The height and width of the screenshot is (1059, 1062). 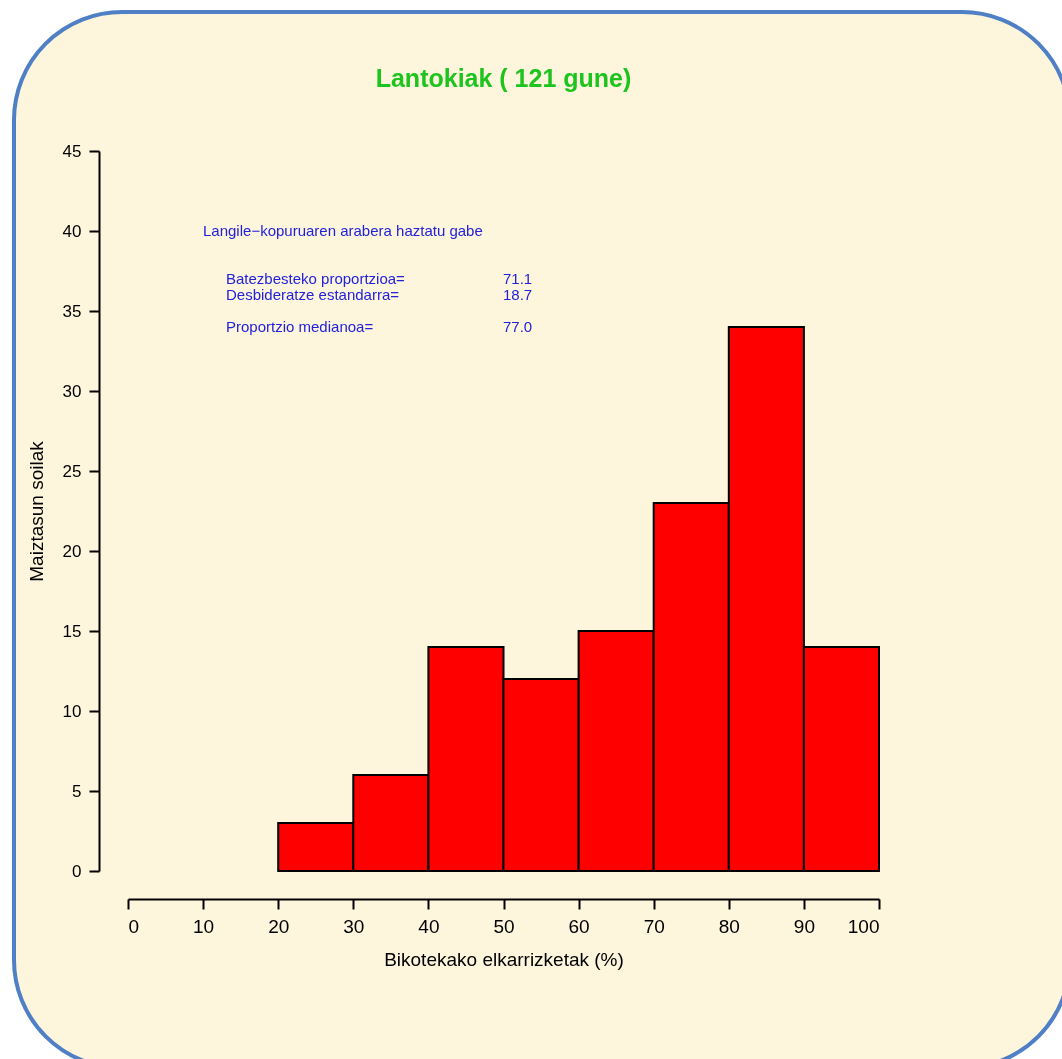 What do you see at coordinates (863, 926) in the screenshot?
I see `x-tick-label: 100` at bounding box center [863, 926].